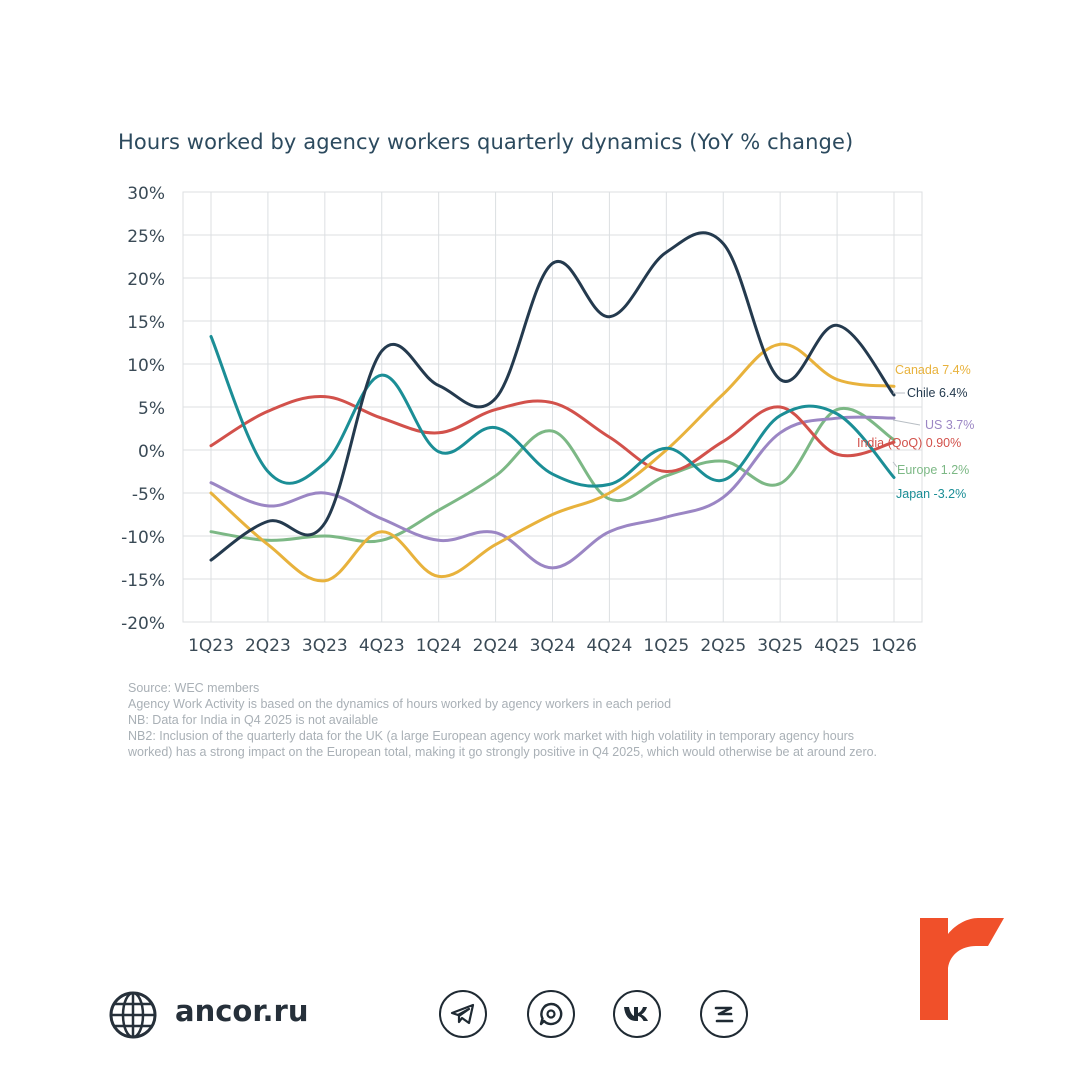 The height and width of the screenshot is (1080, 1080). What do you see at coordinates (552, 434) in the screenshot?
I see `series-line-india-qoq` at bounding box center [552, 434].